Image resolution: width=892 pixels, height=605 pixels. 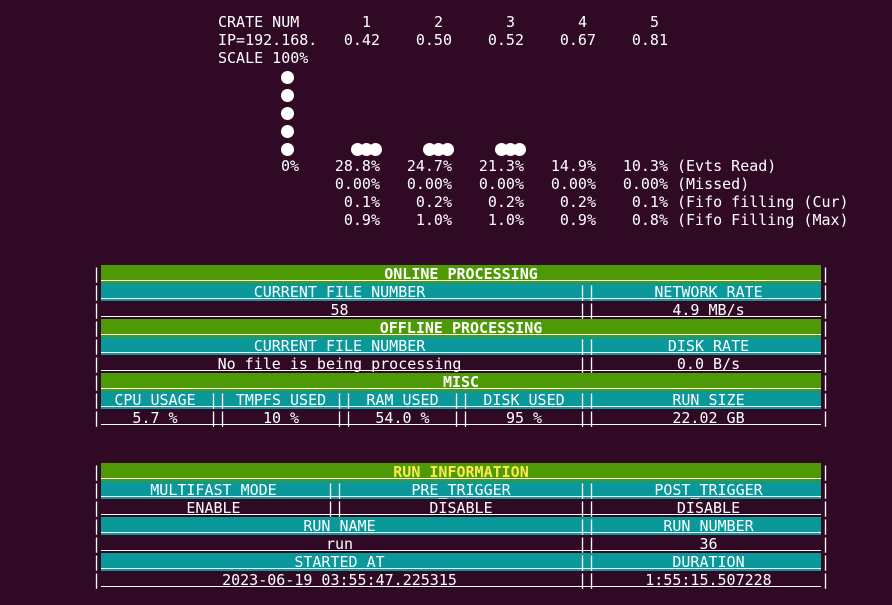 I want to click on crate-number: 2, so click(x=438, y=22).